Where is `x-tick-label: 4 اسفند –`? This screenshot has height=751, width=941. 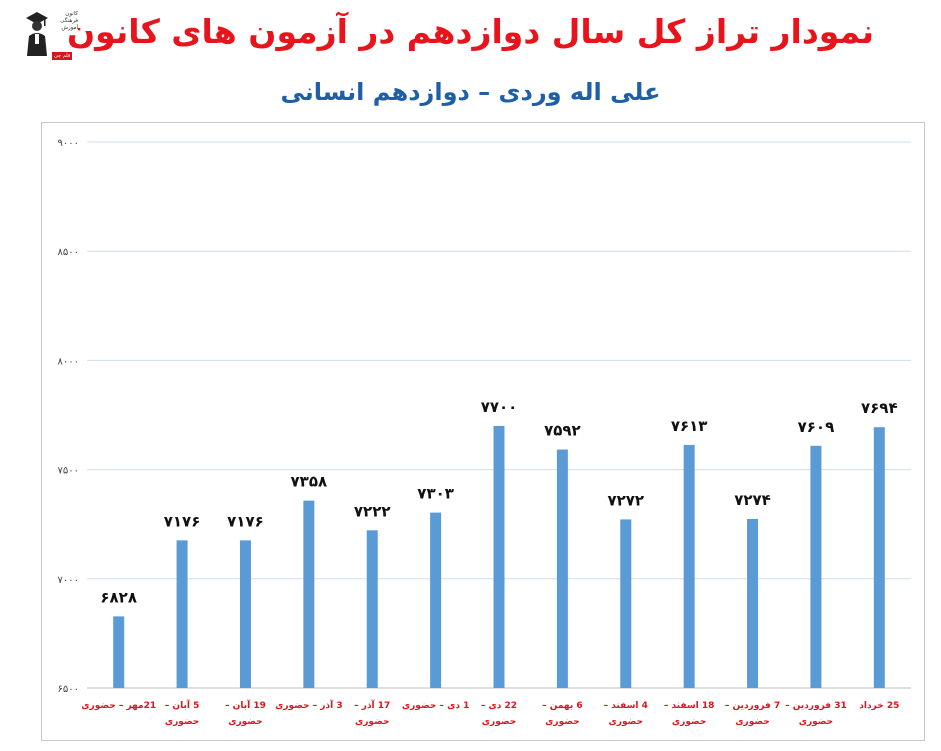 x-tick-label: 4 اسفند – is located at coordinates (626, 706).